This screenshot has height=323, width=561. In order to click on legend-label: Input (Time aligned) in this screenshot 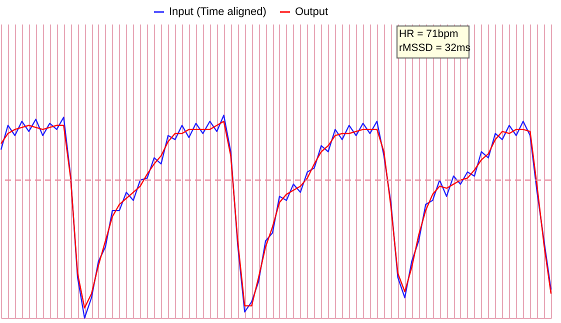, I will do `click(217, 12)`.